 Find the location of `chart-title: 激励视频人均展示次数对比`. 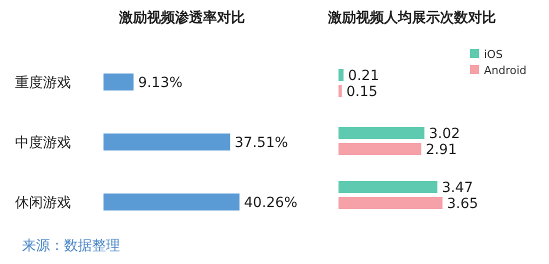

chart-title: 激励视频人均展示次数对比 is located at coordinates (411, 17).